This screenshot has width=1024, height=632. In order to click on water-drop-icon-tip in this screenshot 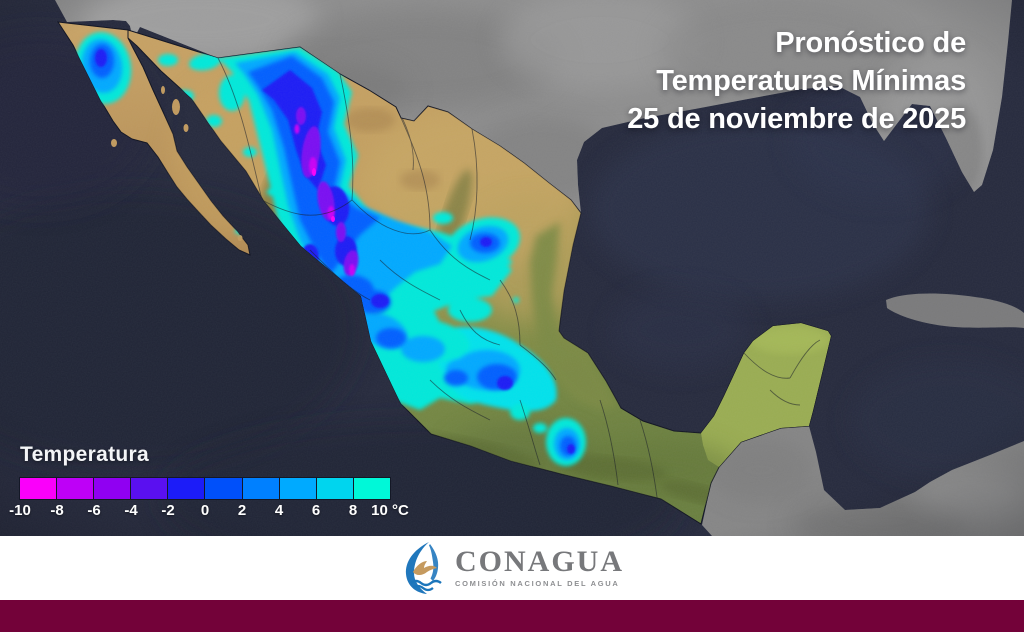, I will do `click(434, 562)`.